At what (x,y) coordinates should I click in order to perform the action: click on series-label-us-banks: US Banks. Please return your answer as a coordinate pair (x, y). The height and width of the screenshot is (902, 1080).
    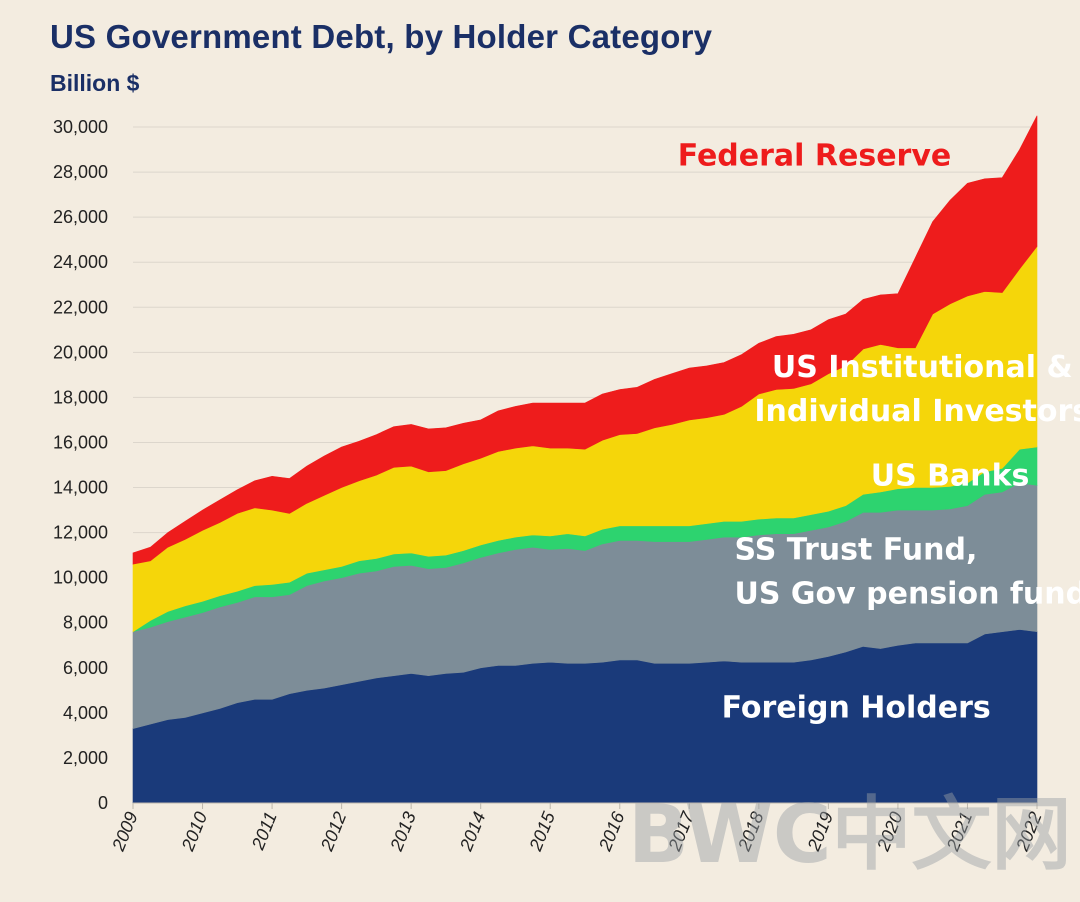
    Looking at the image, I should click on (950, 475).